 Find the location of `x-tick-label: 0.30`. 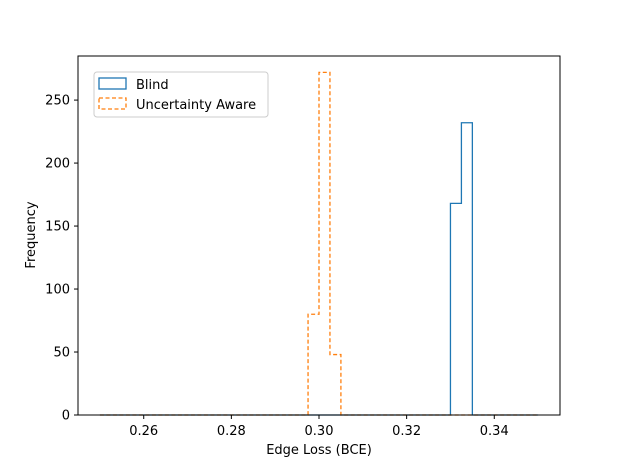

x-tick-label: 0.30 is located at coordinates (319, 431).